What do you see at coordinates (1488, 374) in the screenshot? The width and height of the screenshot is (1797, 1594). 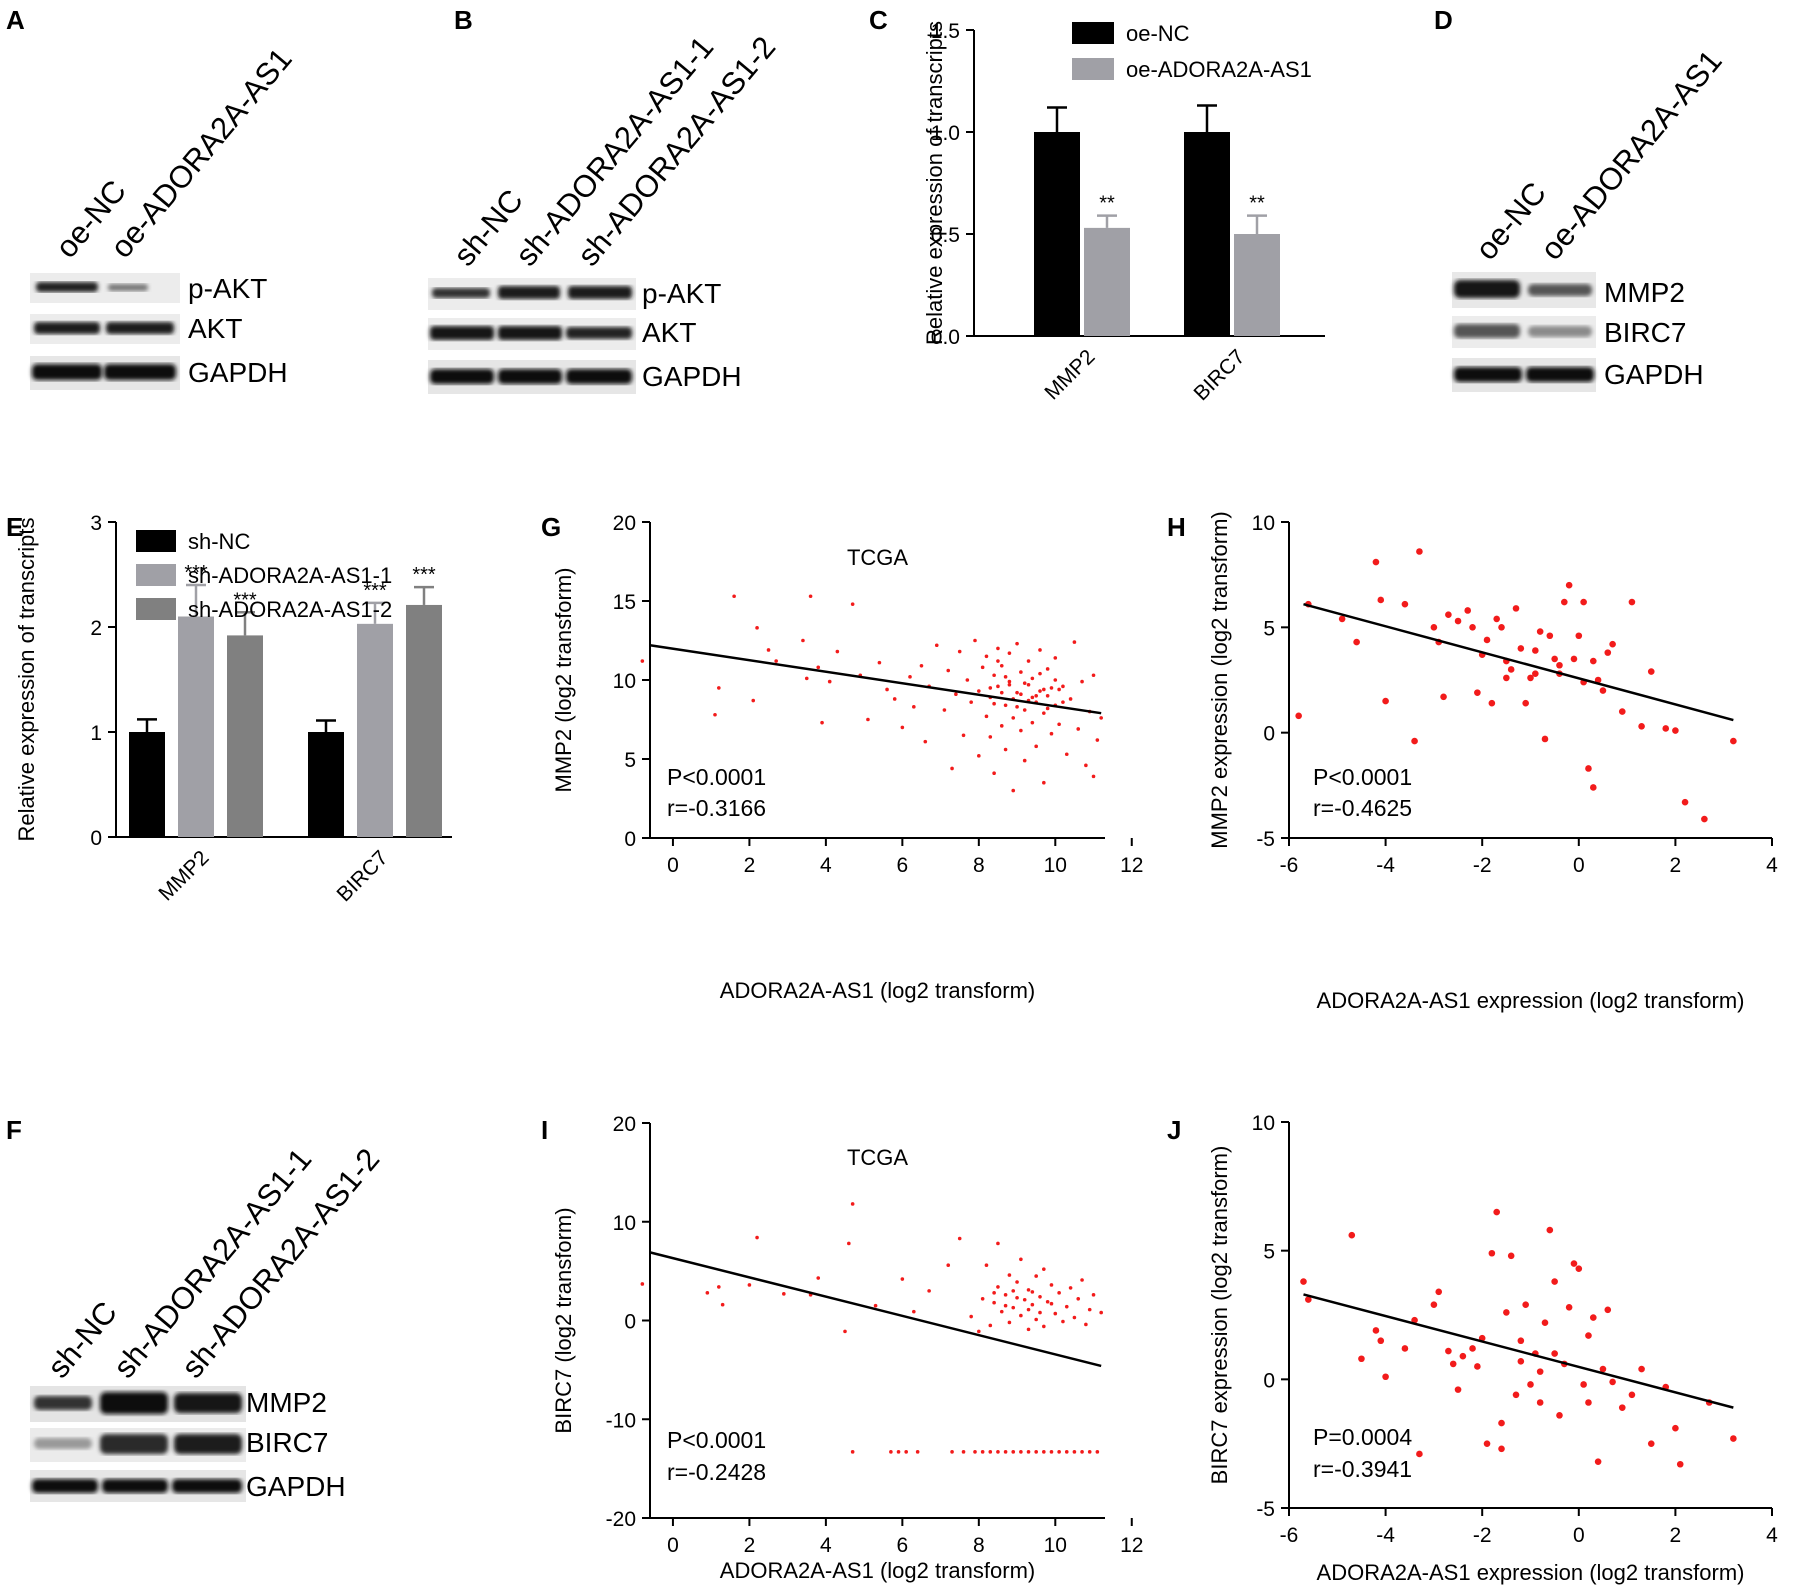 I see `blot-d-band-3a` at bounding box center [1488, 374].